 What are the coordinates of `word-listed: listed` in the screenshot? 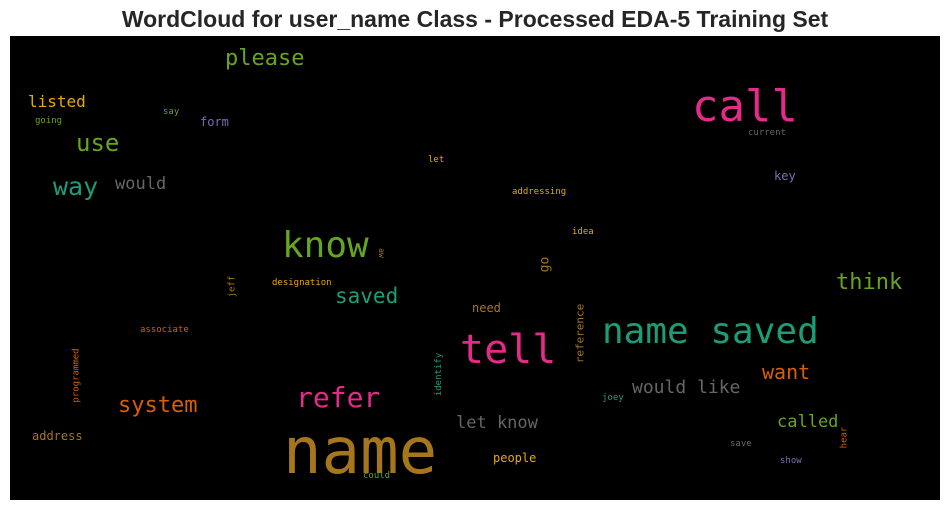 It's located at (57, 101).